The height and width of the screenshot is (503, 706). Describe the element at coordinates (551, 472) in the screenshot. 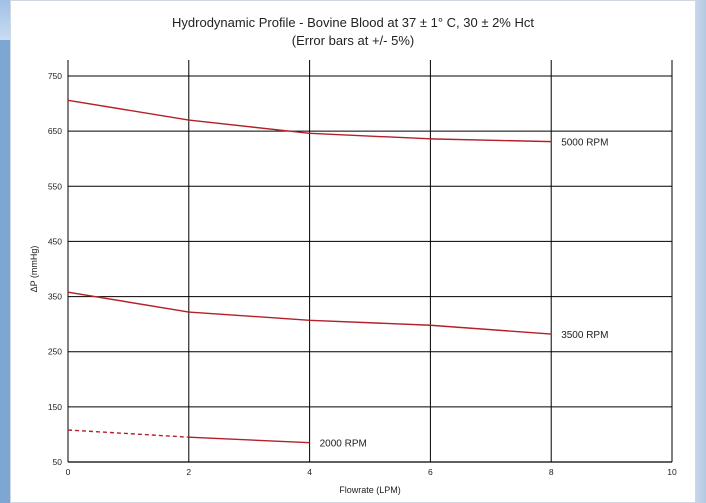

I see `x-tick-label: 8` at that location.